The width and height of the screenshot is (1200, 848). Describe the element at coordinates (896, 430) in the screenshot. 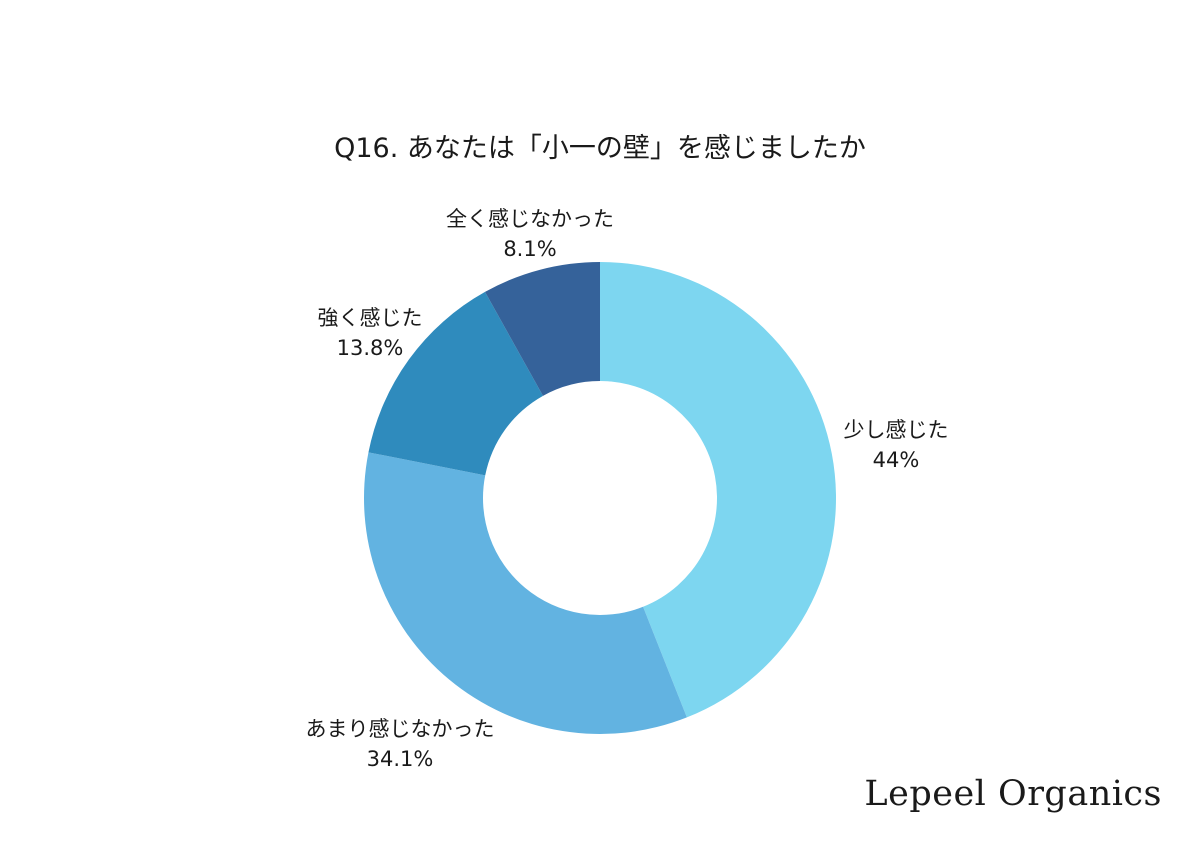

I see `slice-label-text: 少し感じた` at that location.